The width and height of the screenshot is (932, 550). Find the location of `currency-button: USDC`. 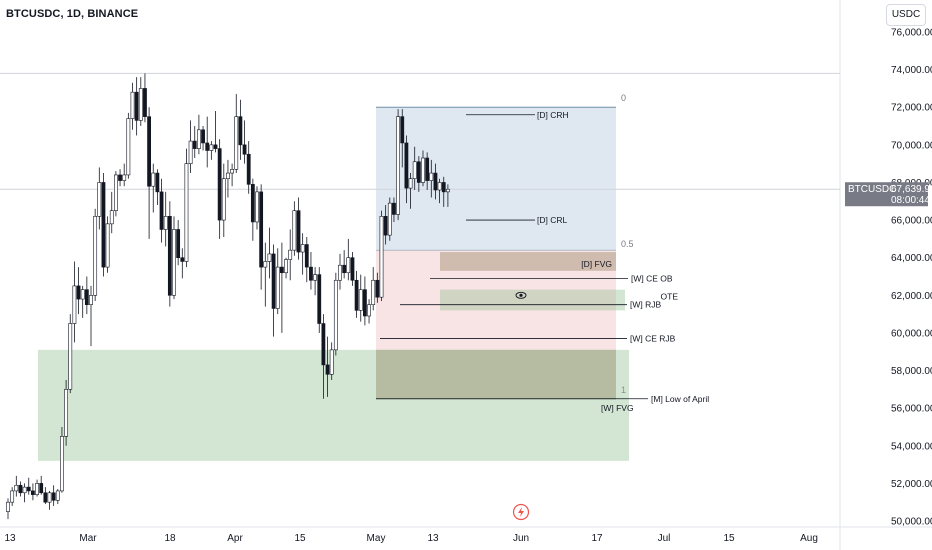

currency-button: USDC is located at coordinates (906, 15).